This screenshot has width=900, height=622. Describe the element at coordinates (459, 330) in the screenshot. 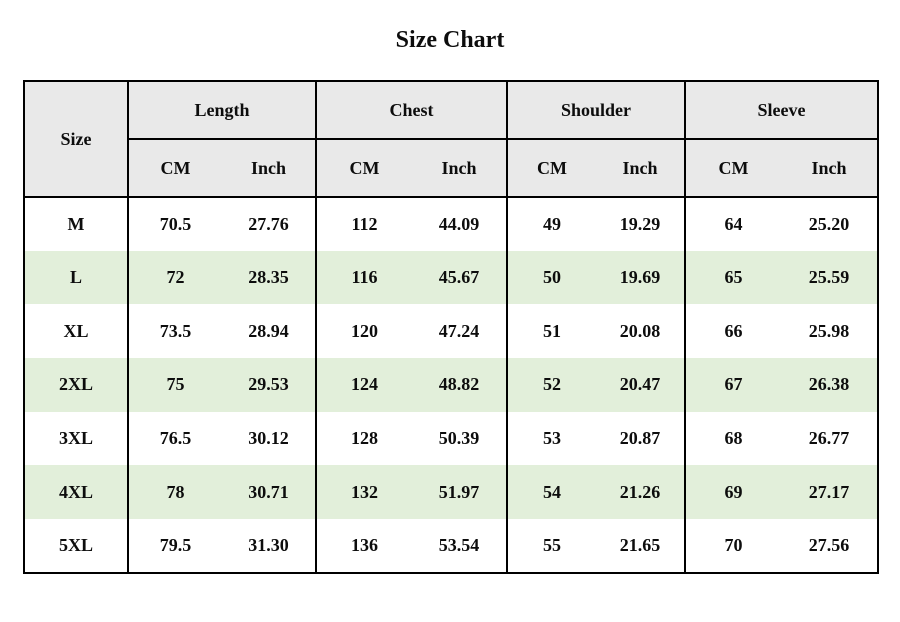

I see `data-cell: 47.24` at that location.